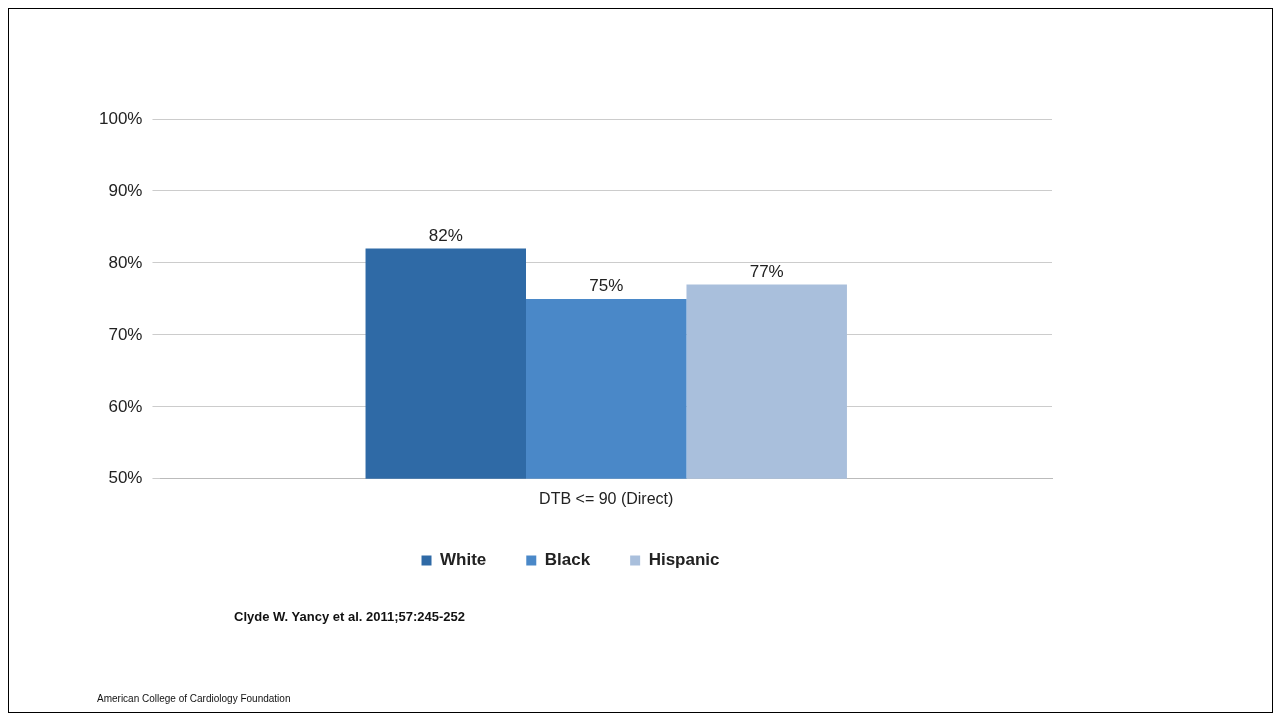 Image resolution: width=1281 pixels, height=721 pixels. What do you see at coordinates (125, 406) in the screenshot?
I see `y-tick-label: 60%` at bounding box center [125, 406].